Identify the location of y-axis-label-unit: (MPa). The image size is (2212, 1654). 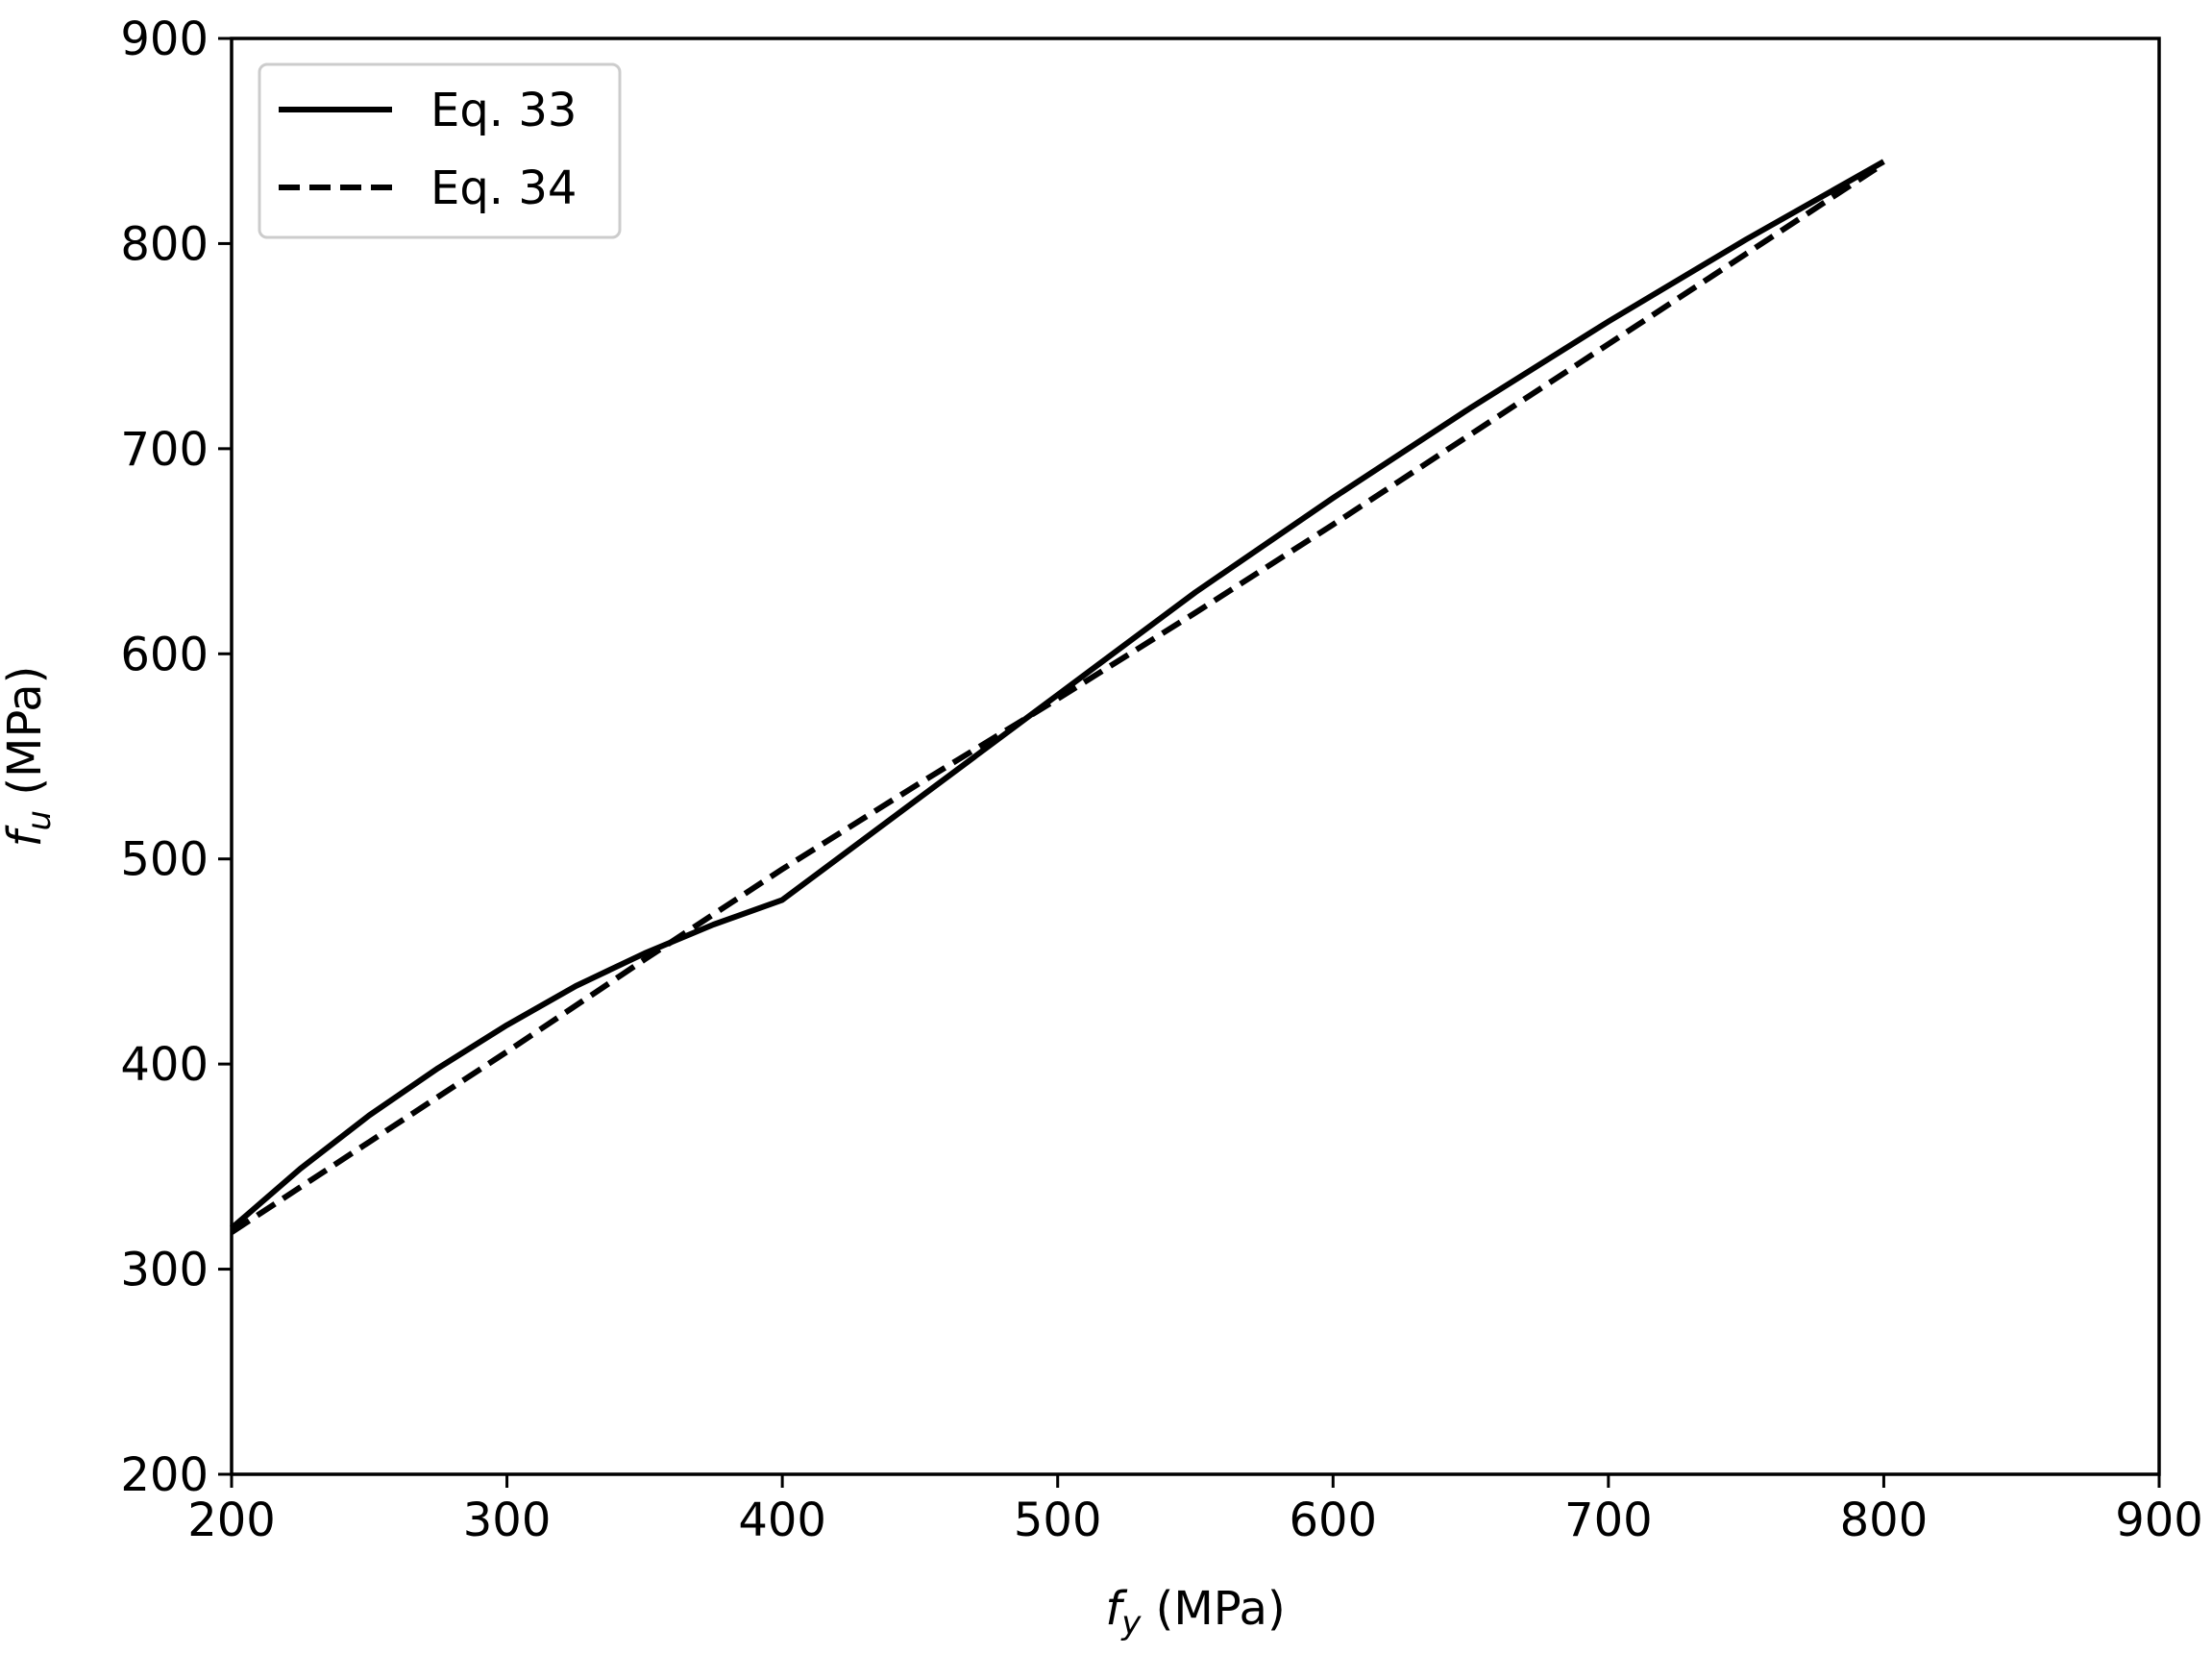
(26, 738).